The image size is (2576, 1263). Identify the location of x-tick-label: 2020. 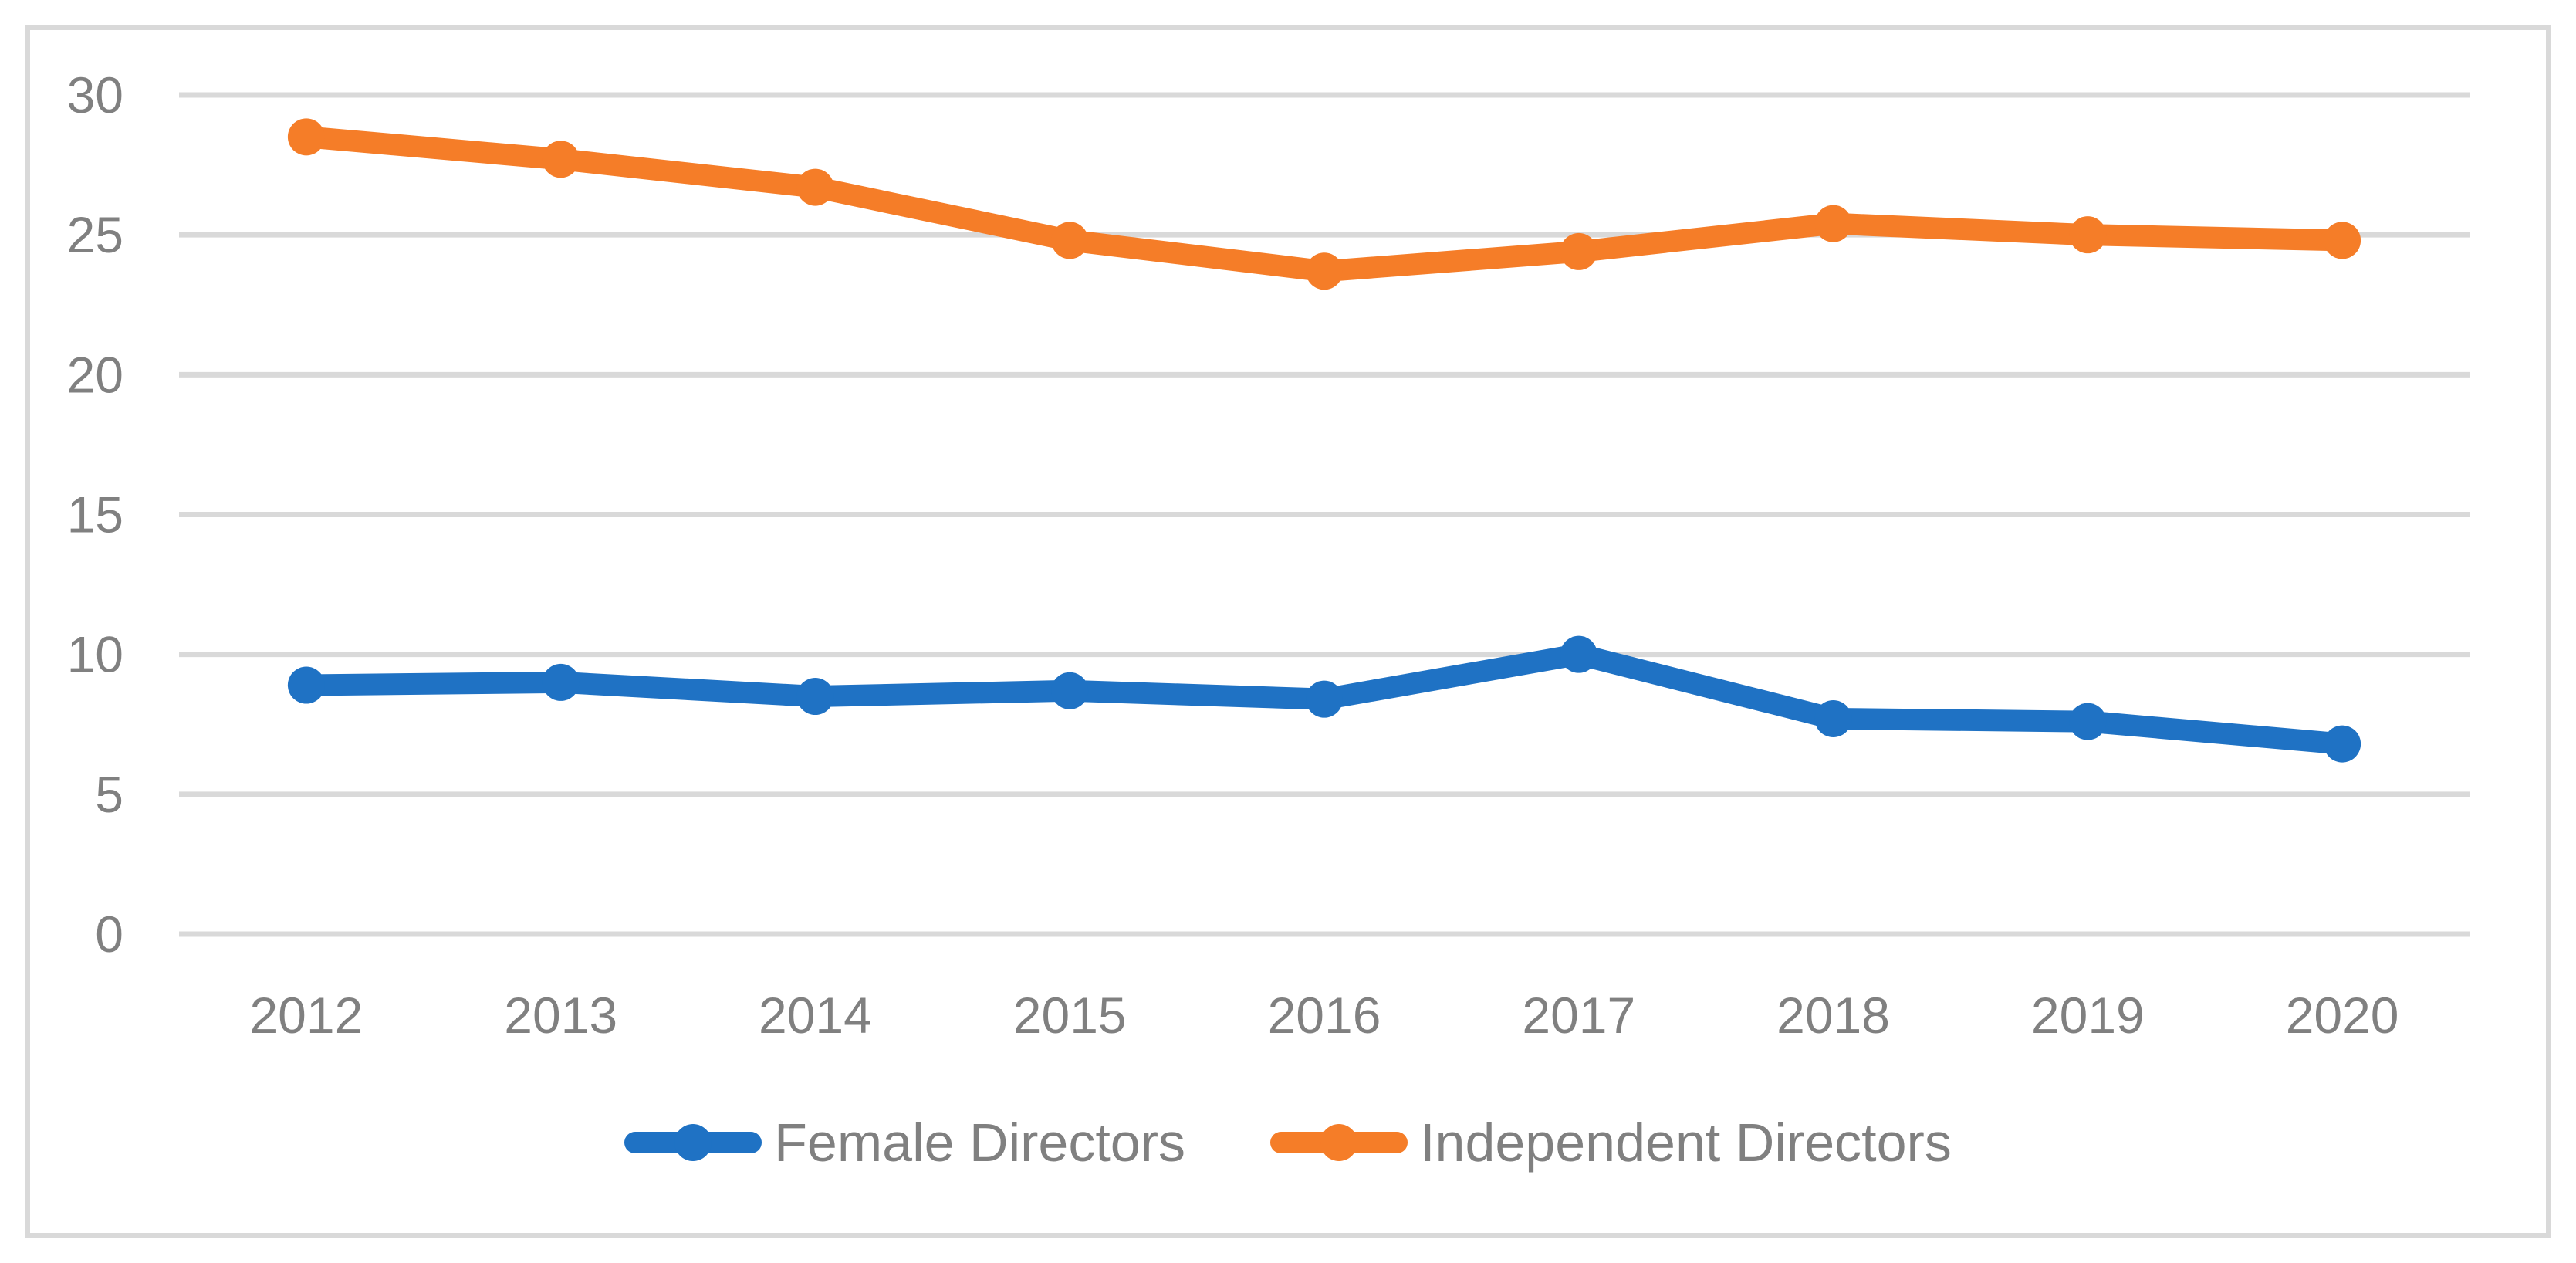
(2342, 1015).